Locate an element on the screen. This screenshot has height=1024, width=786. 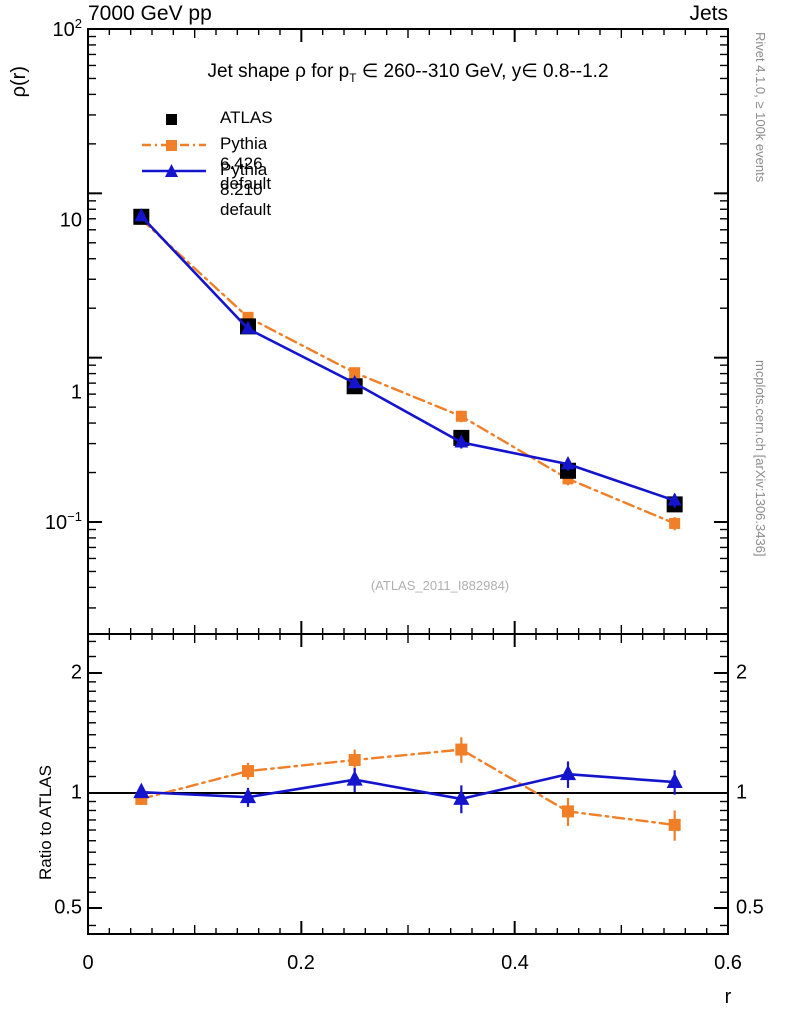
xtick-0: 0 is located at coordinates (88, 963).